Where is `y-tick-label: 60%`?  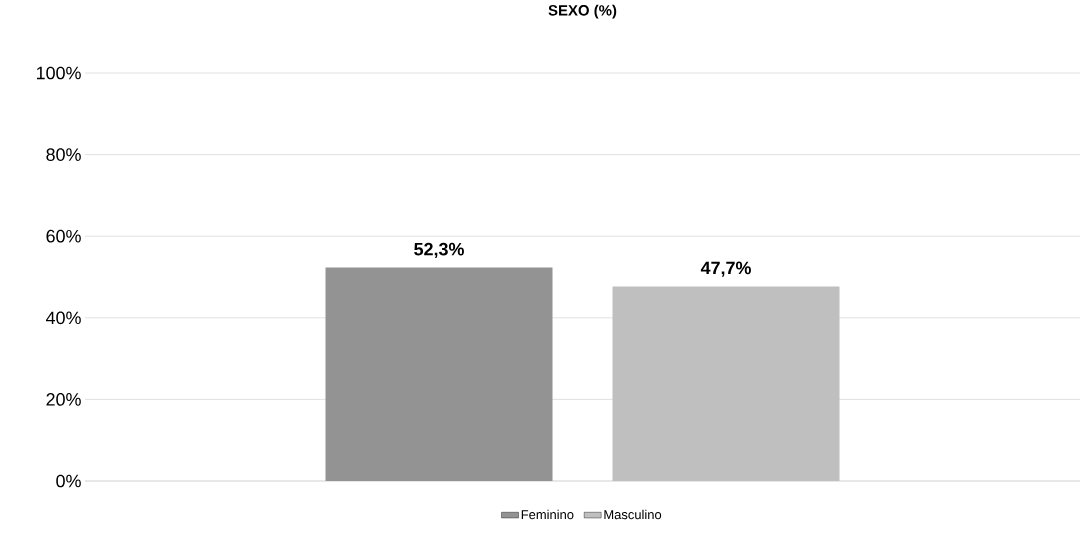 y-tick-label: 60% is located at coordinates (63, 236).